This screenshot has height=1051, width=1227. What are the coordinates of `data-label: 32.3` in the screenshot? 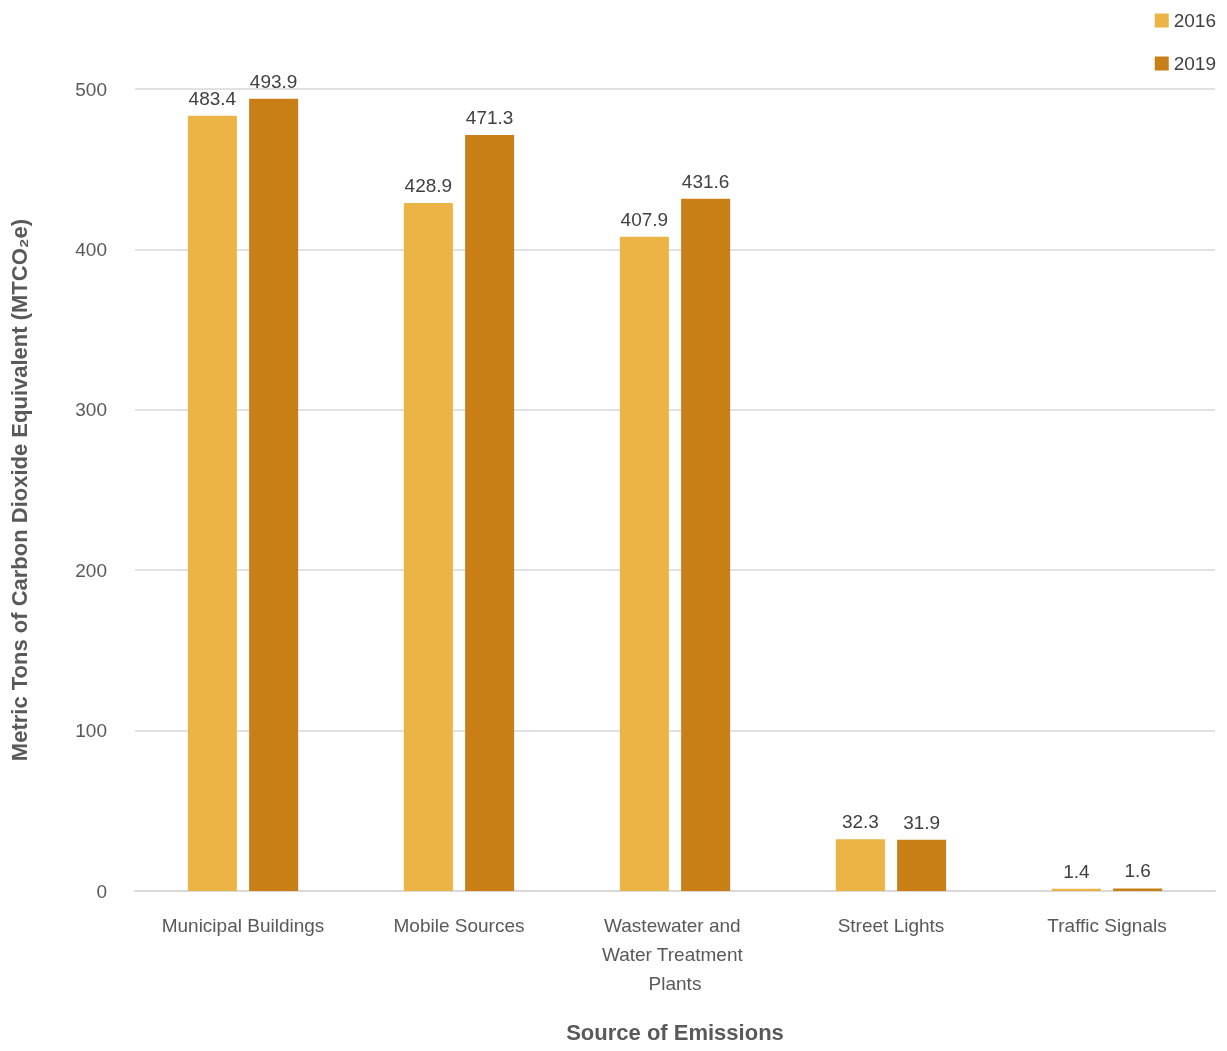 It's located at (860, 822).